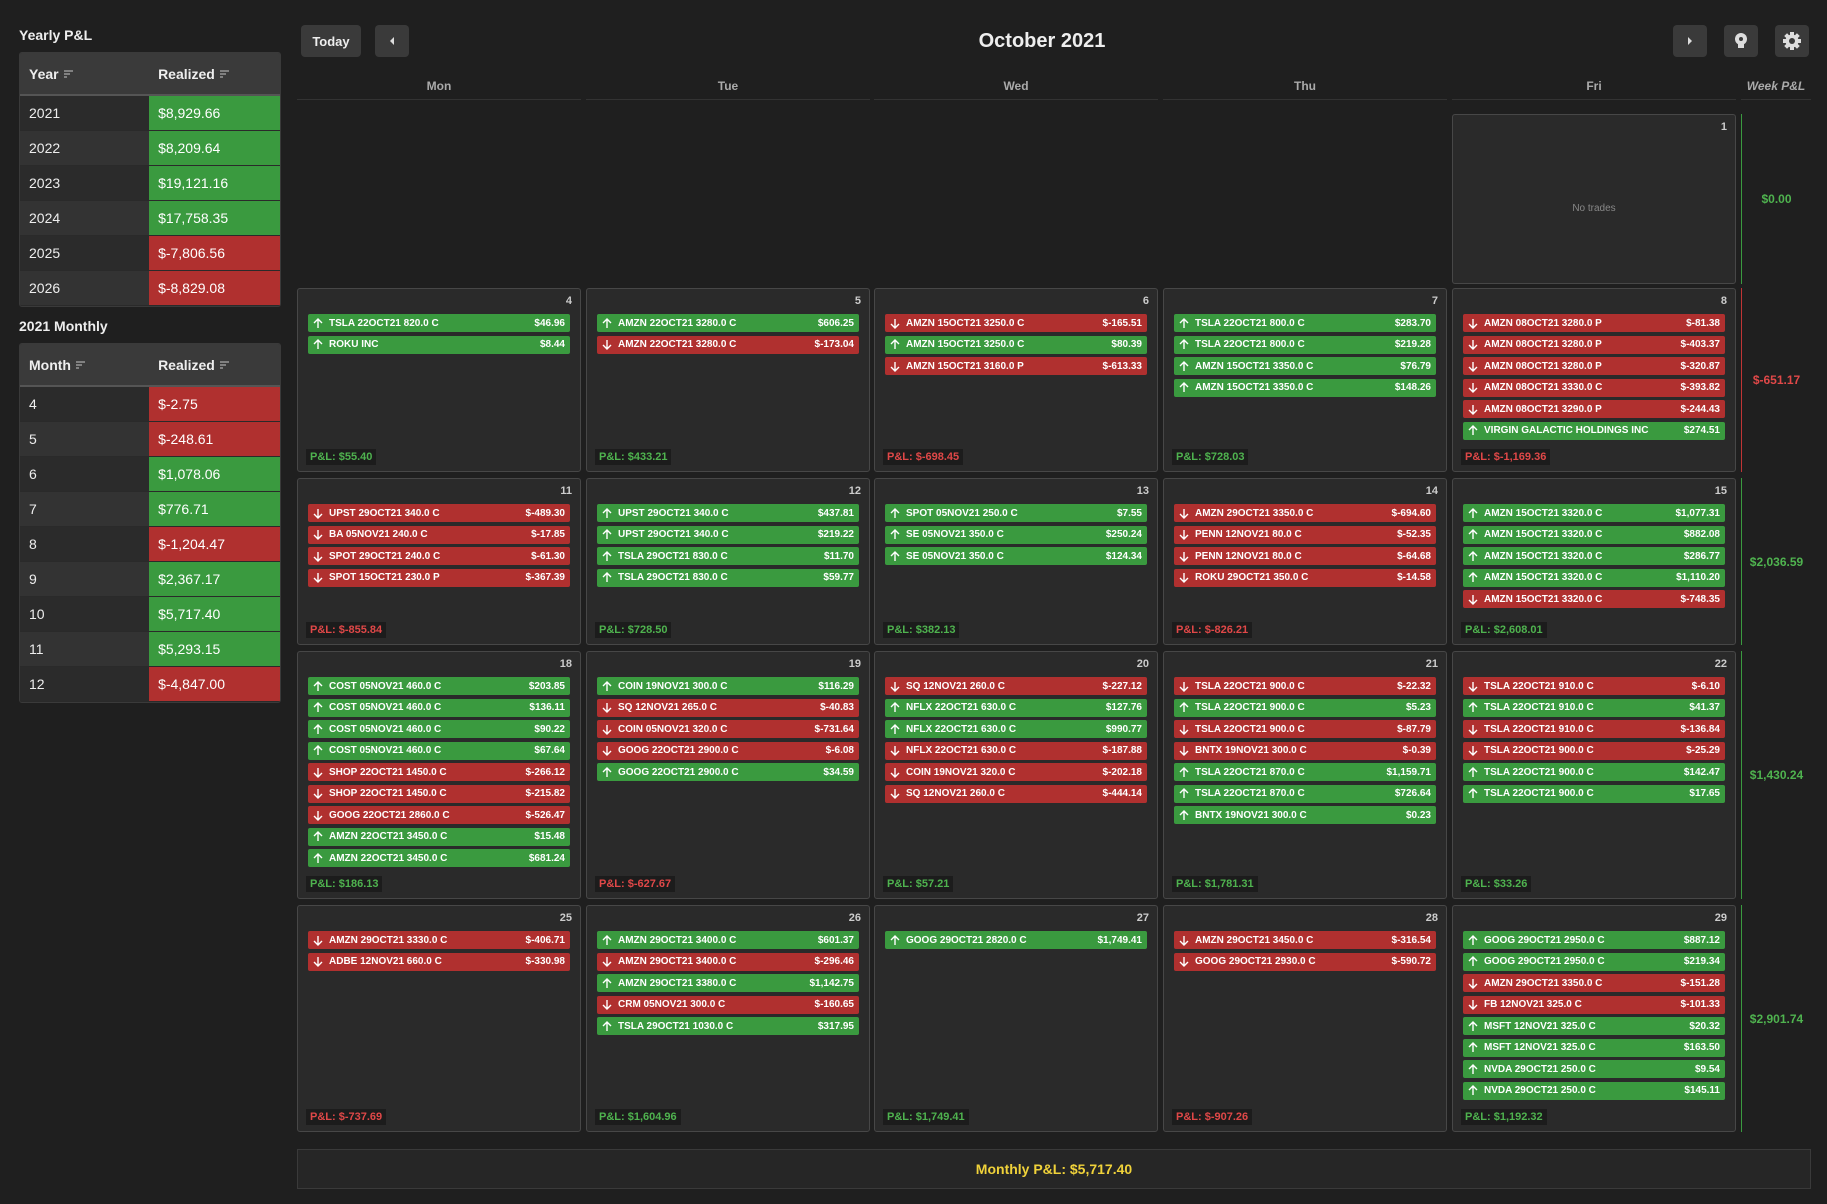 This screenshot has height=1204, width=1827. What do you see at coordinates (728, 1026) in the screenshot?
I see `trade-row: TSLA 29OCT21 1030.0 C $317.95` at bounding box center [728, 1026].